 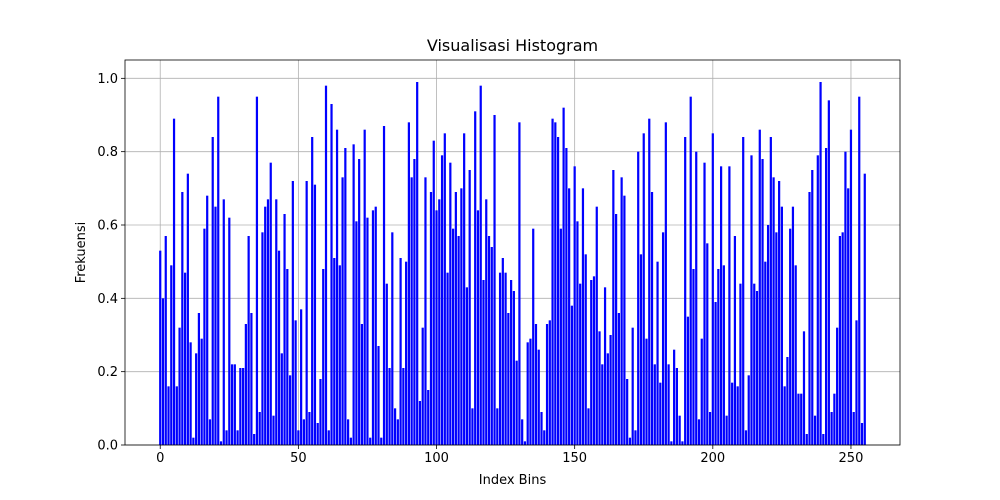 What do you see at coordinates (107, 79) in the screenshot?
I see `y-tick-label: 1.0` at bounding box center [107, 79].